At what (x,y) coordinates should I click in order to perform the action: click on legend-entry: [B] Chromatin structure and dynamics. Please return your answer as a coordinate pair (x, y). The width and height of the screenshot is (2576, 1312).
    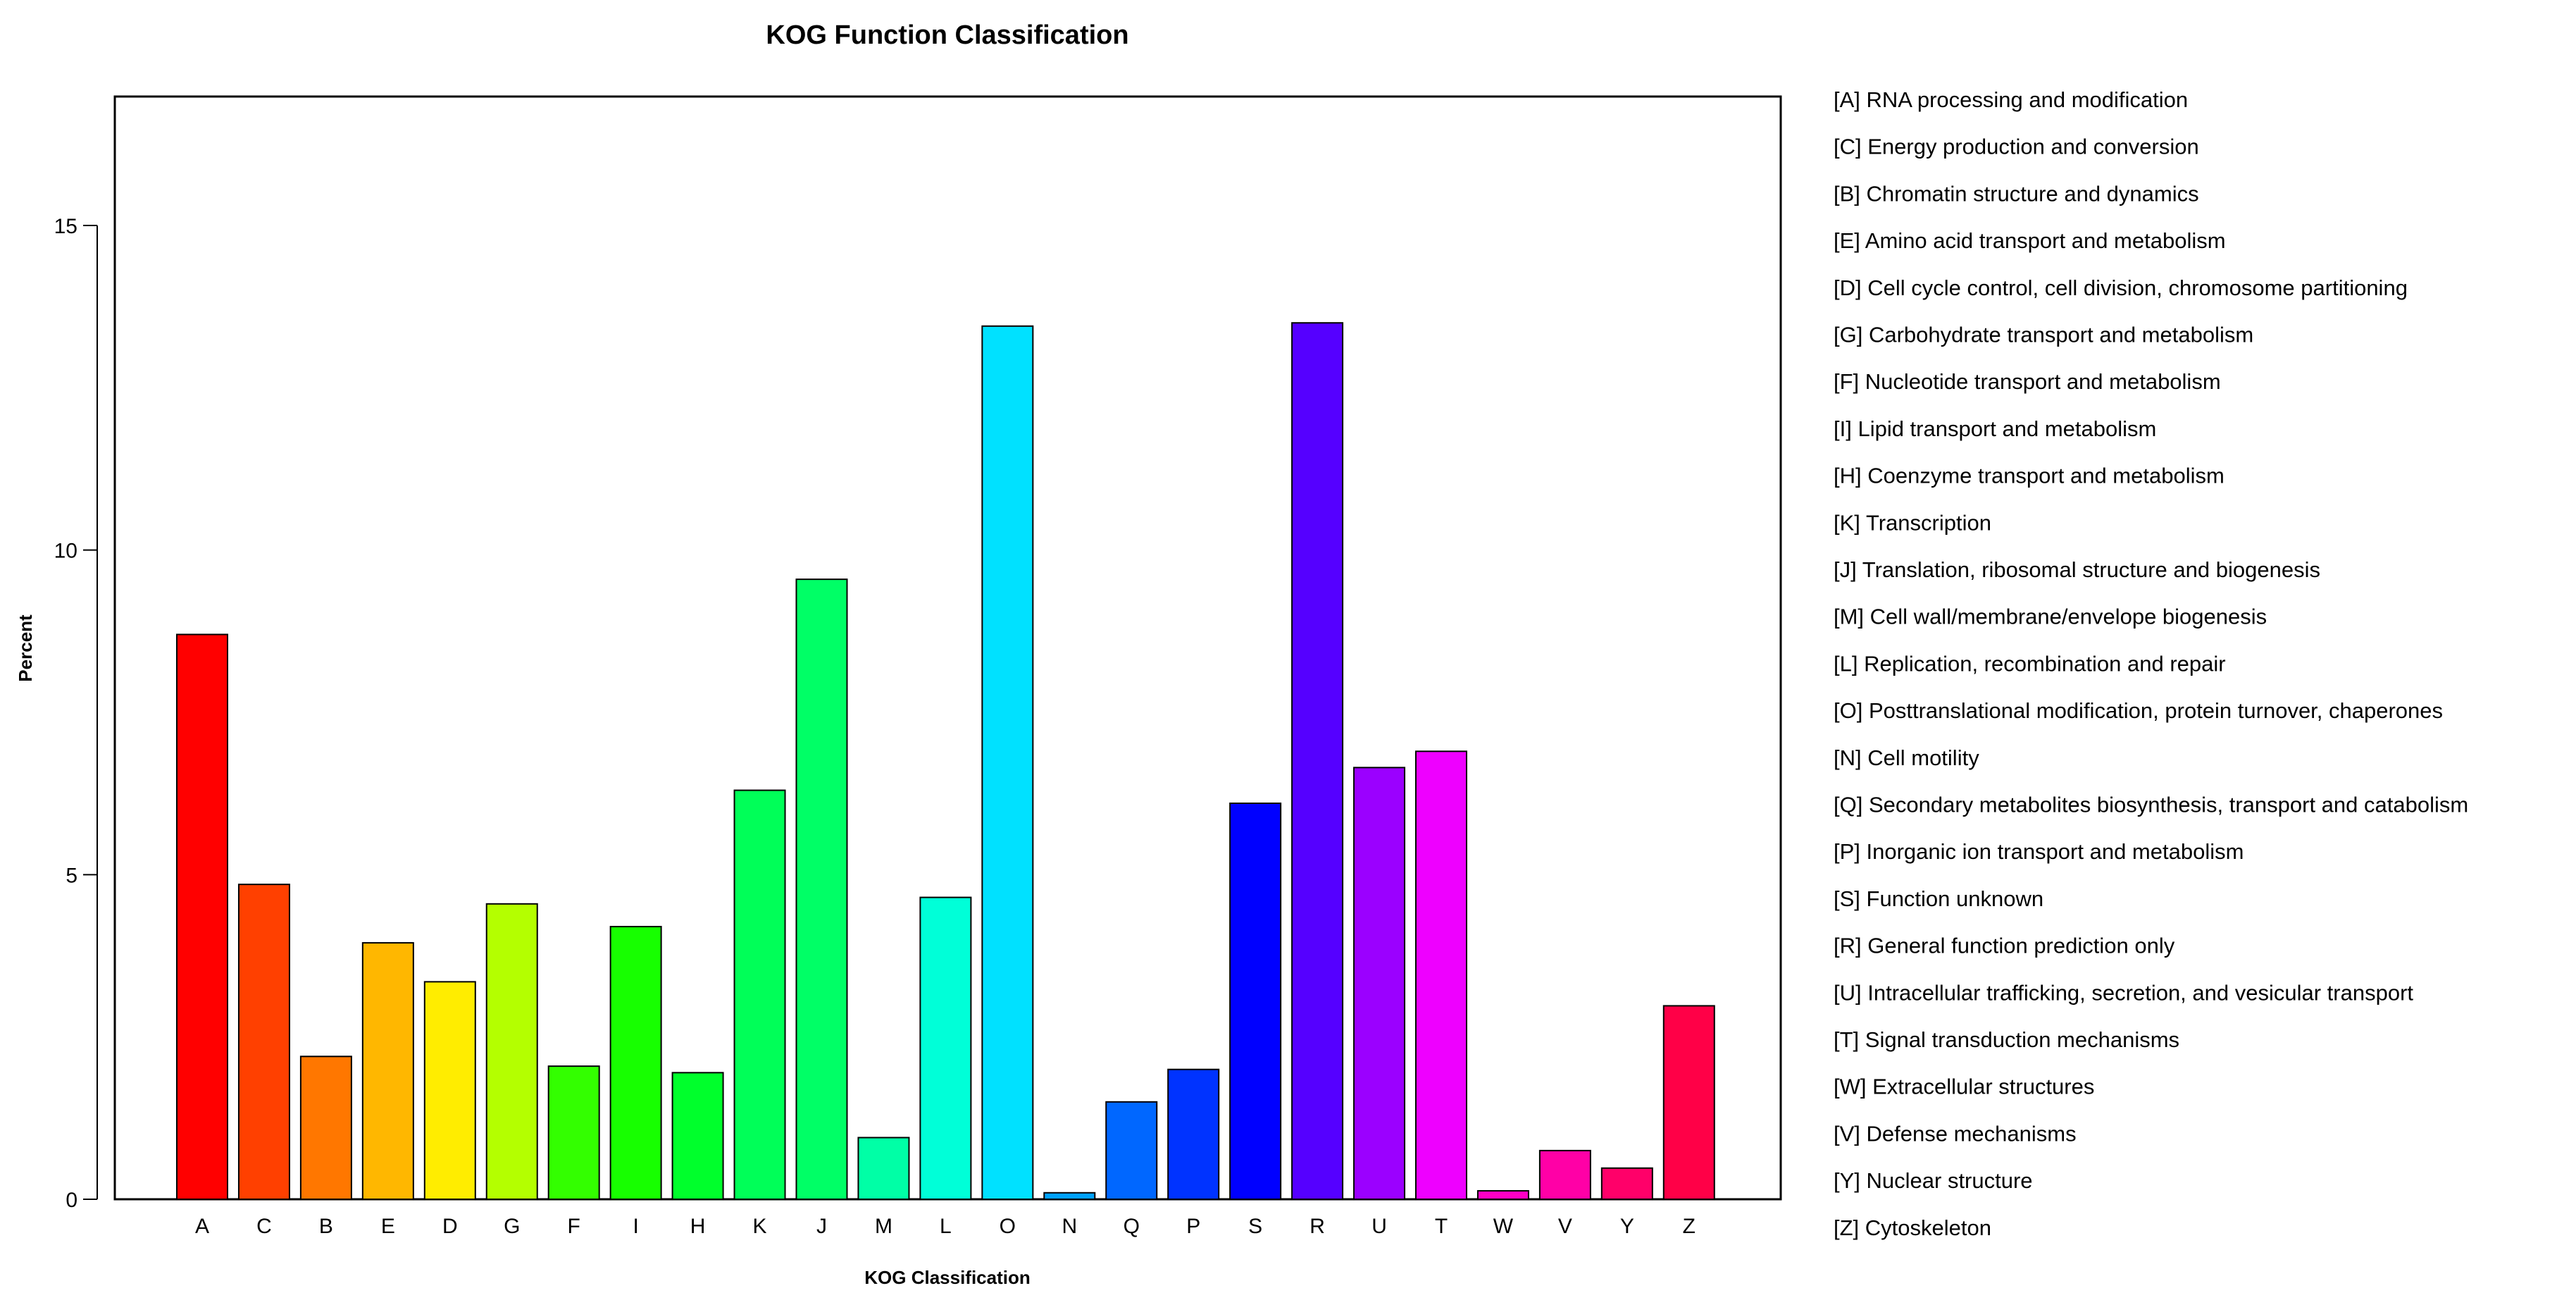
    Looking at the image, I should click on (2016, 193).